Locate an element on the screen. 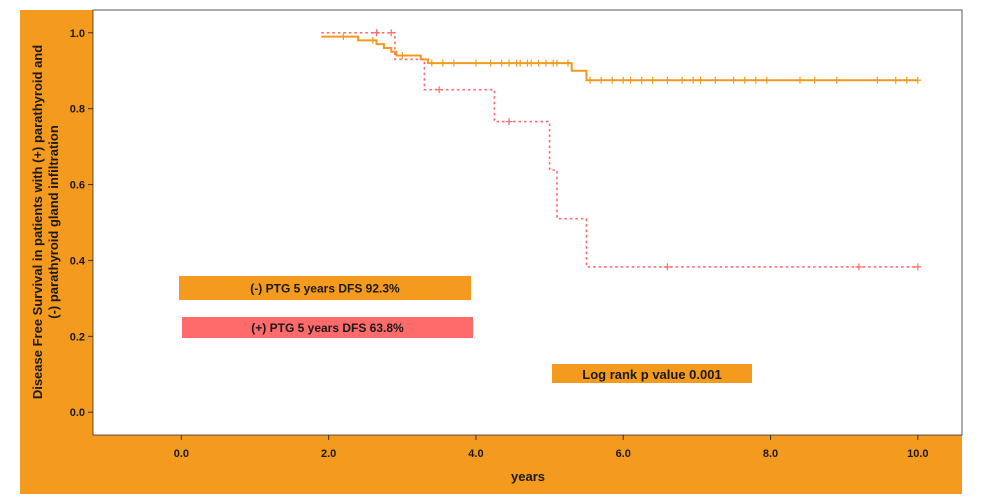  x-axis-title: years is located at coordinates (528, 476).